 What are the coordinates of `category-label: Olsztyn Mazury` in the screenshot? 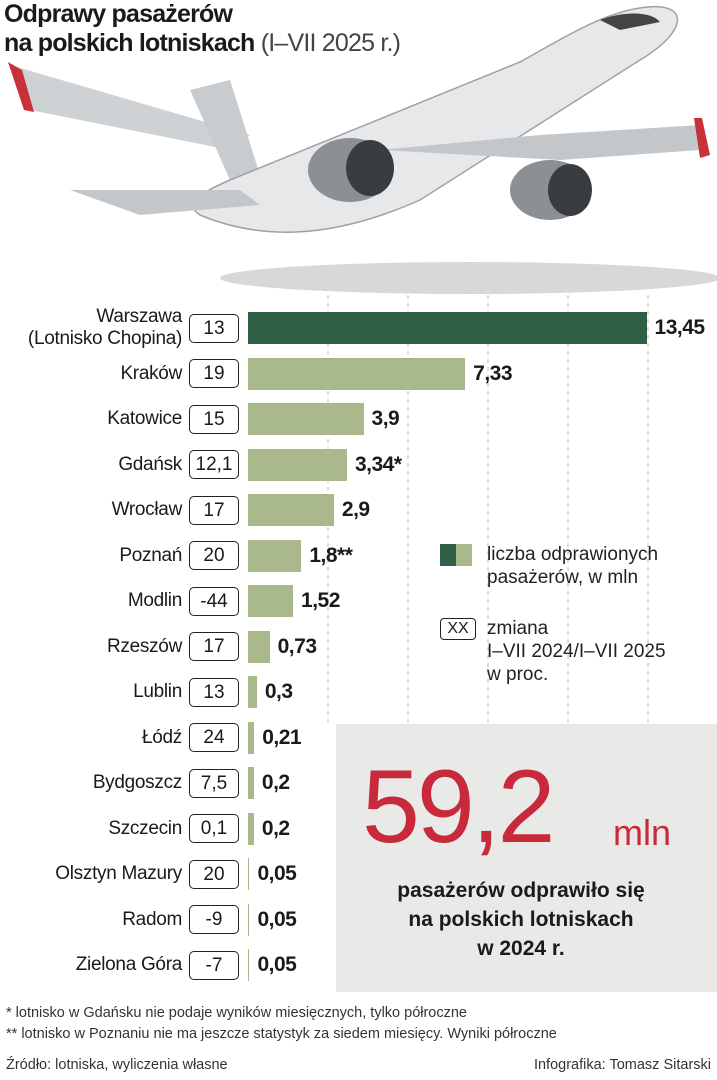 It's located at (118, 873).